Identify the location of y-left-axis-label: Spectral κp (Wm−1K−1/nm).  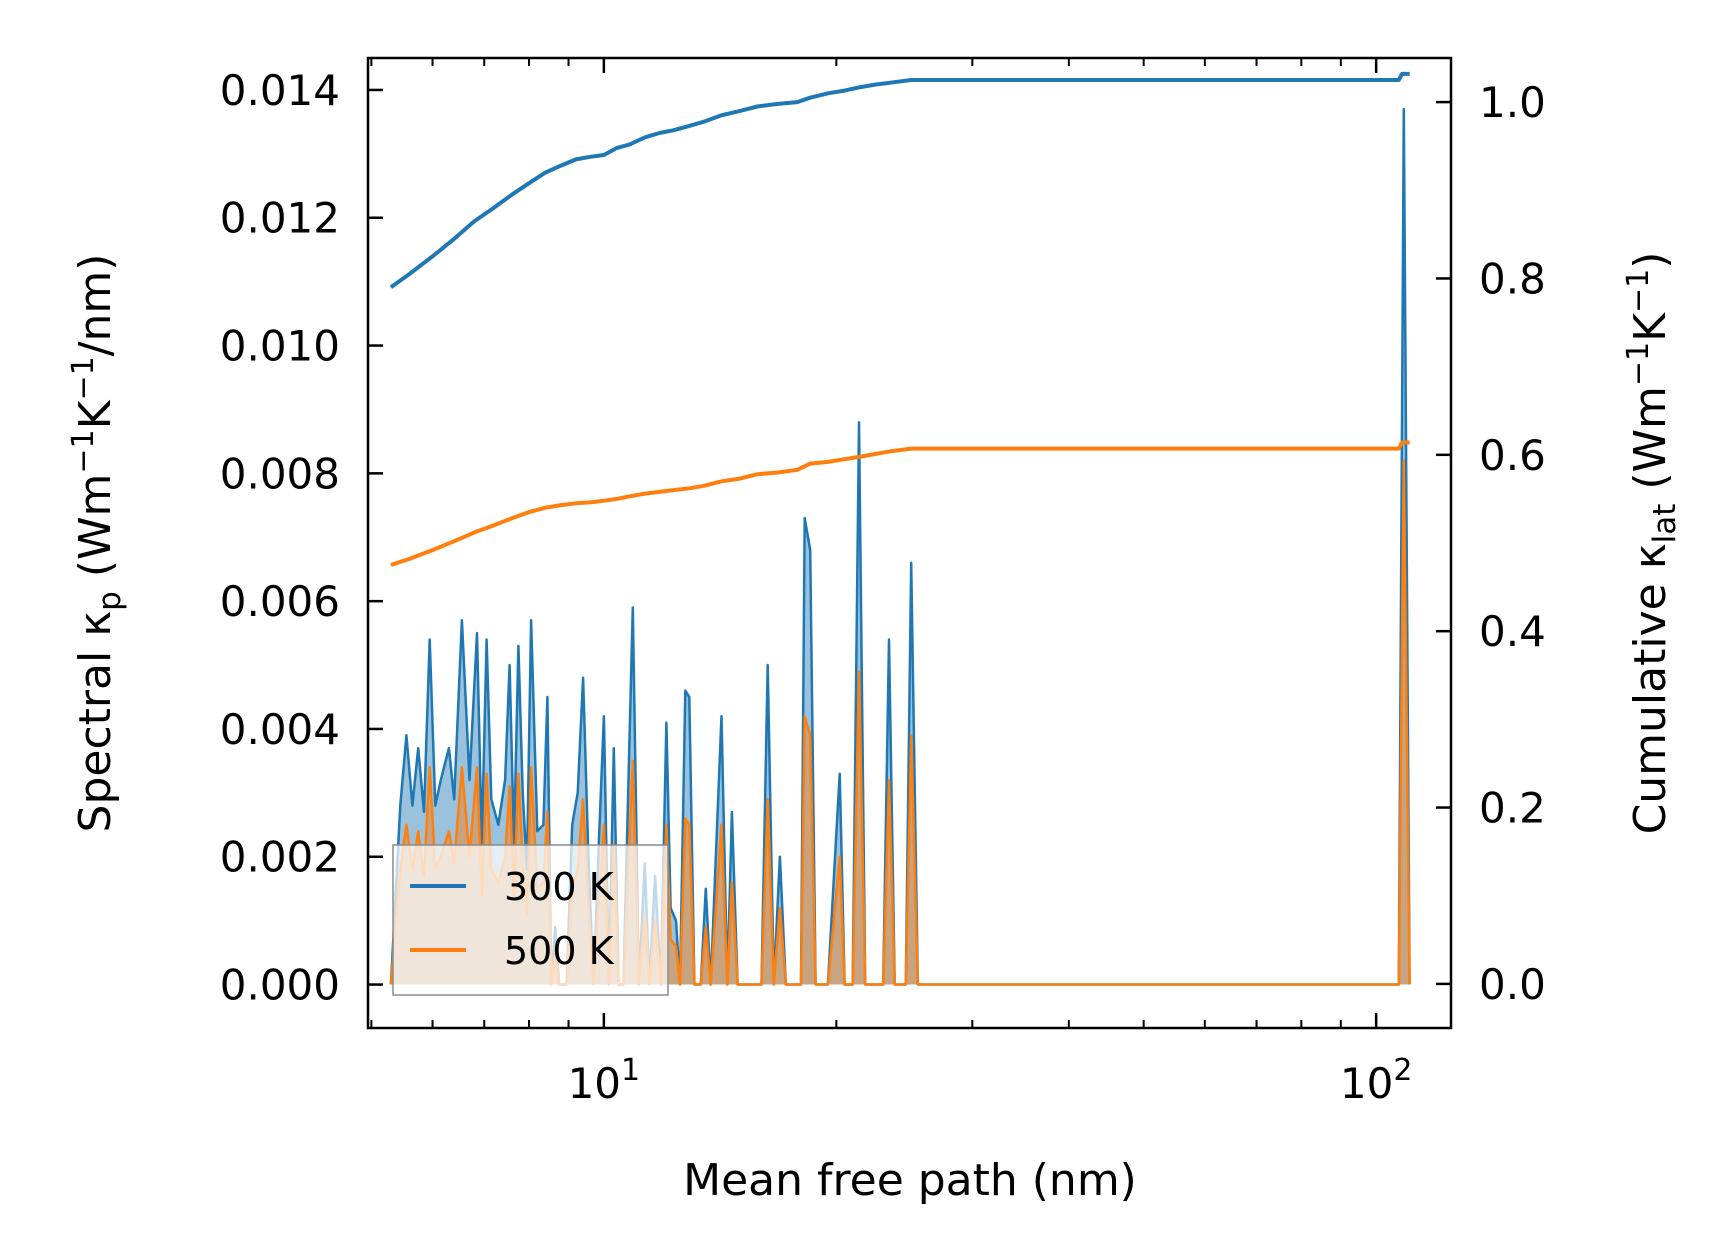
(97, 543).